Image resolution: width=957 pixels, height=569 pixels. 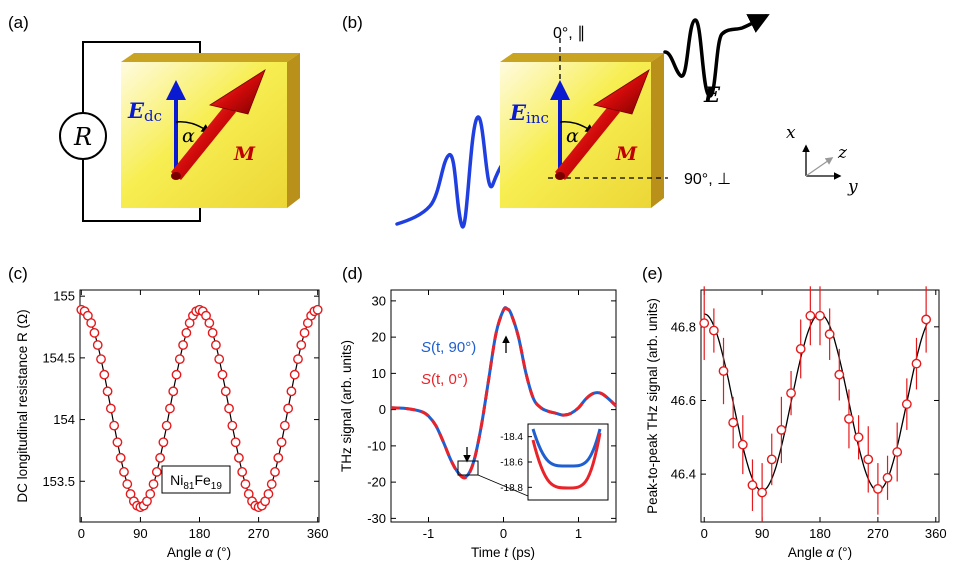 What do you see at coordinates (379, 300) in the screenshot?
I see `y-tick-label: 30` at bounding box center [379, 300].